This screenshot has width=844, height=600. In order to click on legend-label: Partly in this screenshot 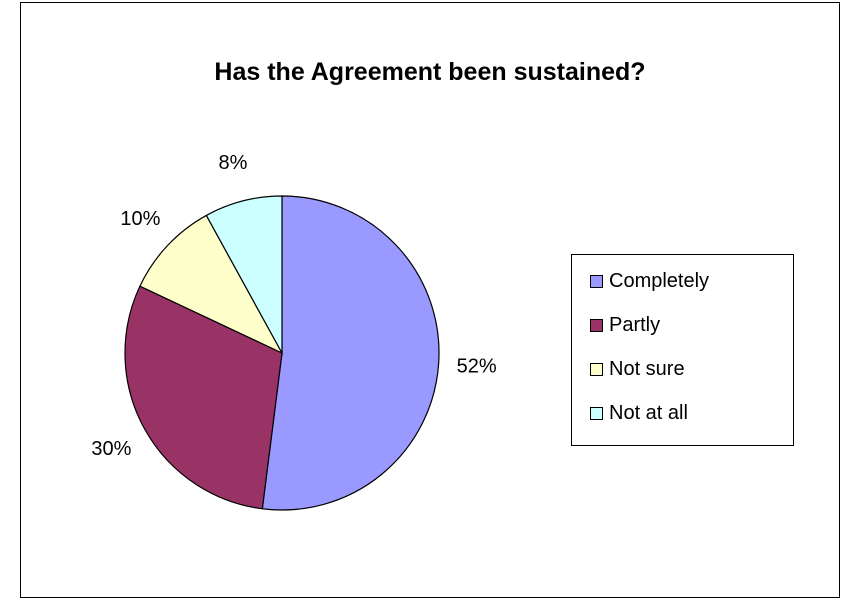, I will do `click(635, 324)`.